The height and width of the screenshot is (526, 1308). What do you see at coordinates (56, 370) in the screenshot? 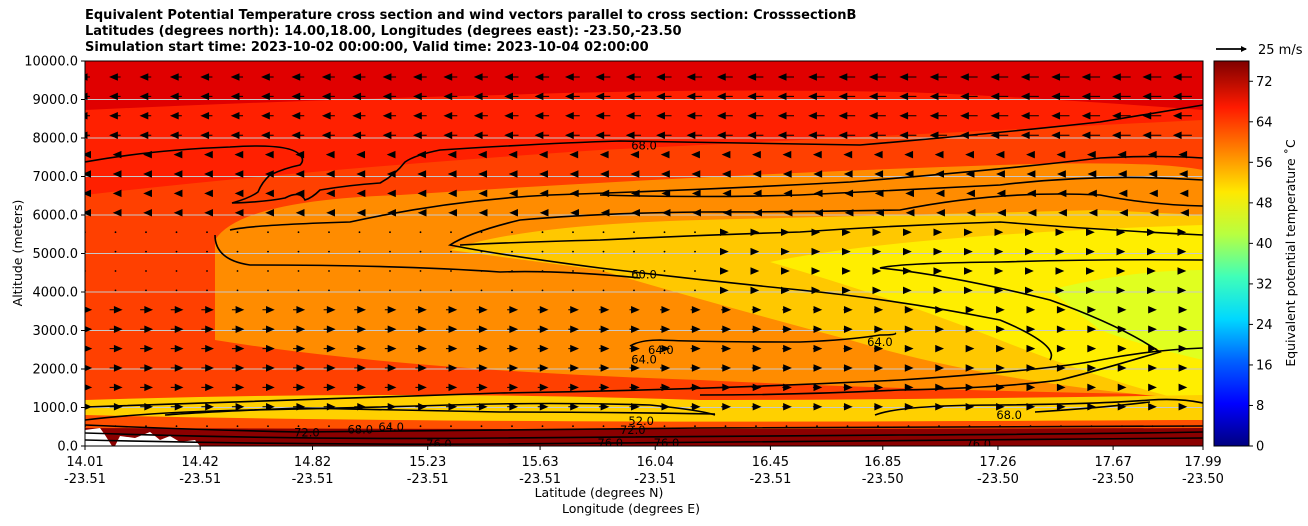
I see `y-tick-label: 2000.0` at bounding box center [56, 370].